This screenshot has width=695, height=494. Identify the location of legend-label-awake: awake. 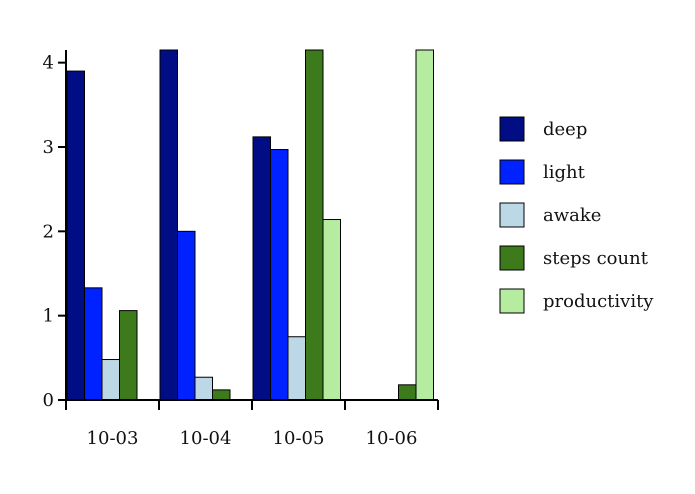
(572, 215).